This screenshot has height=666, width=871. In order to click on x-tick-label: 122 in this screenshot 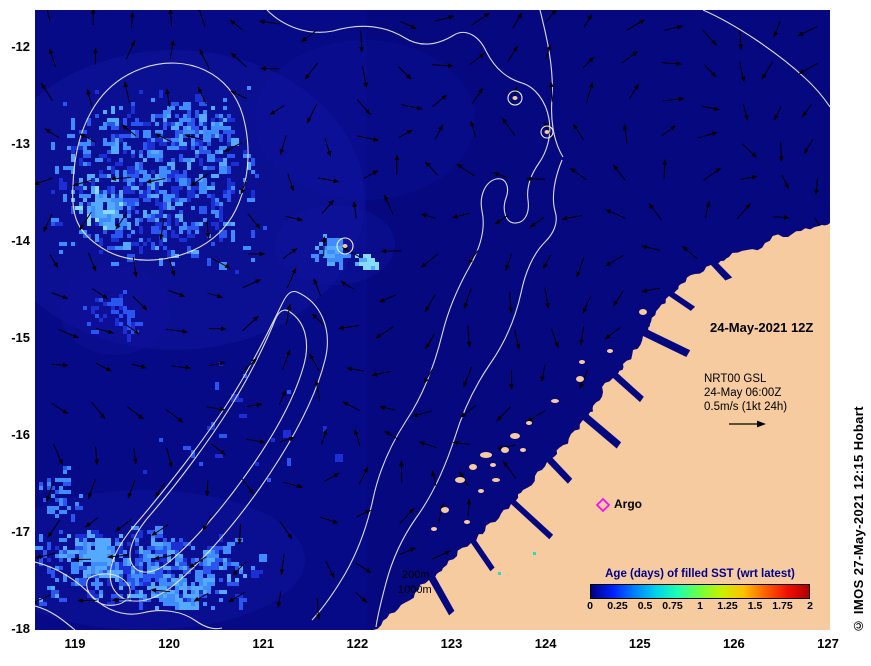, I will do `click(357, 643)`.